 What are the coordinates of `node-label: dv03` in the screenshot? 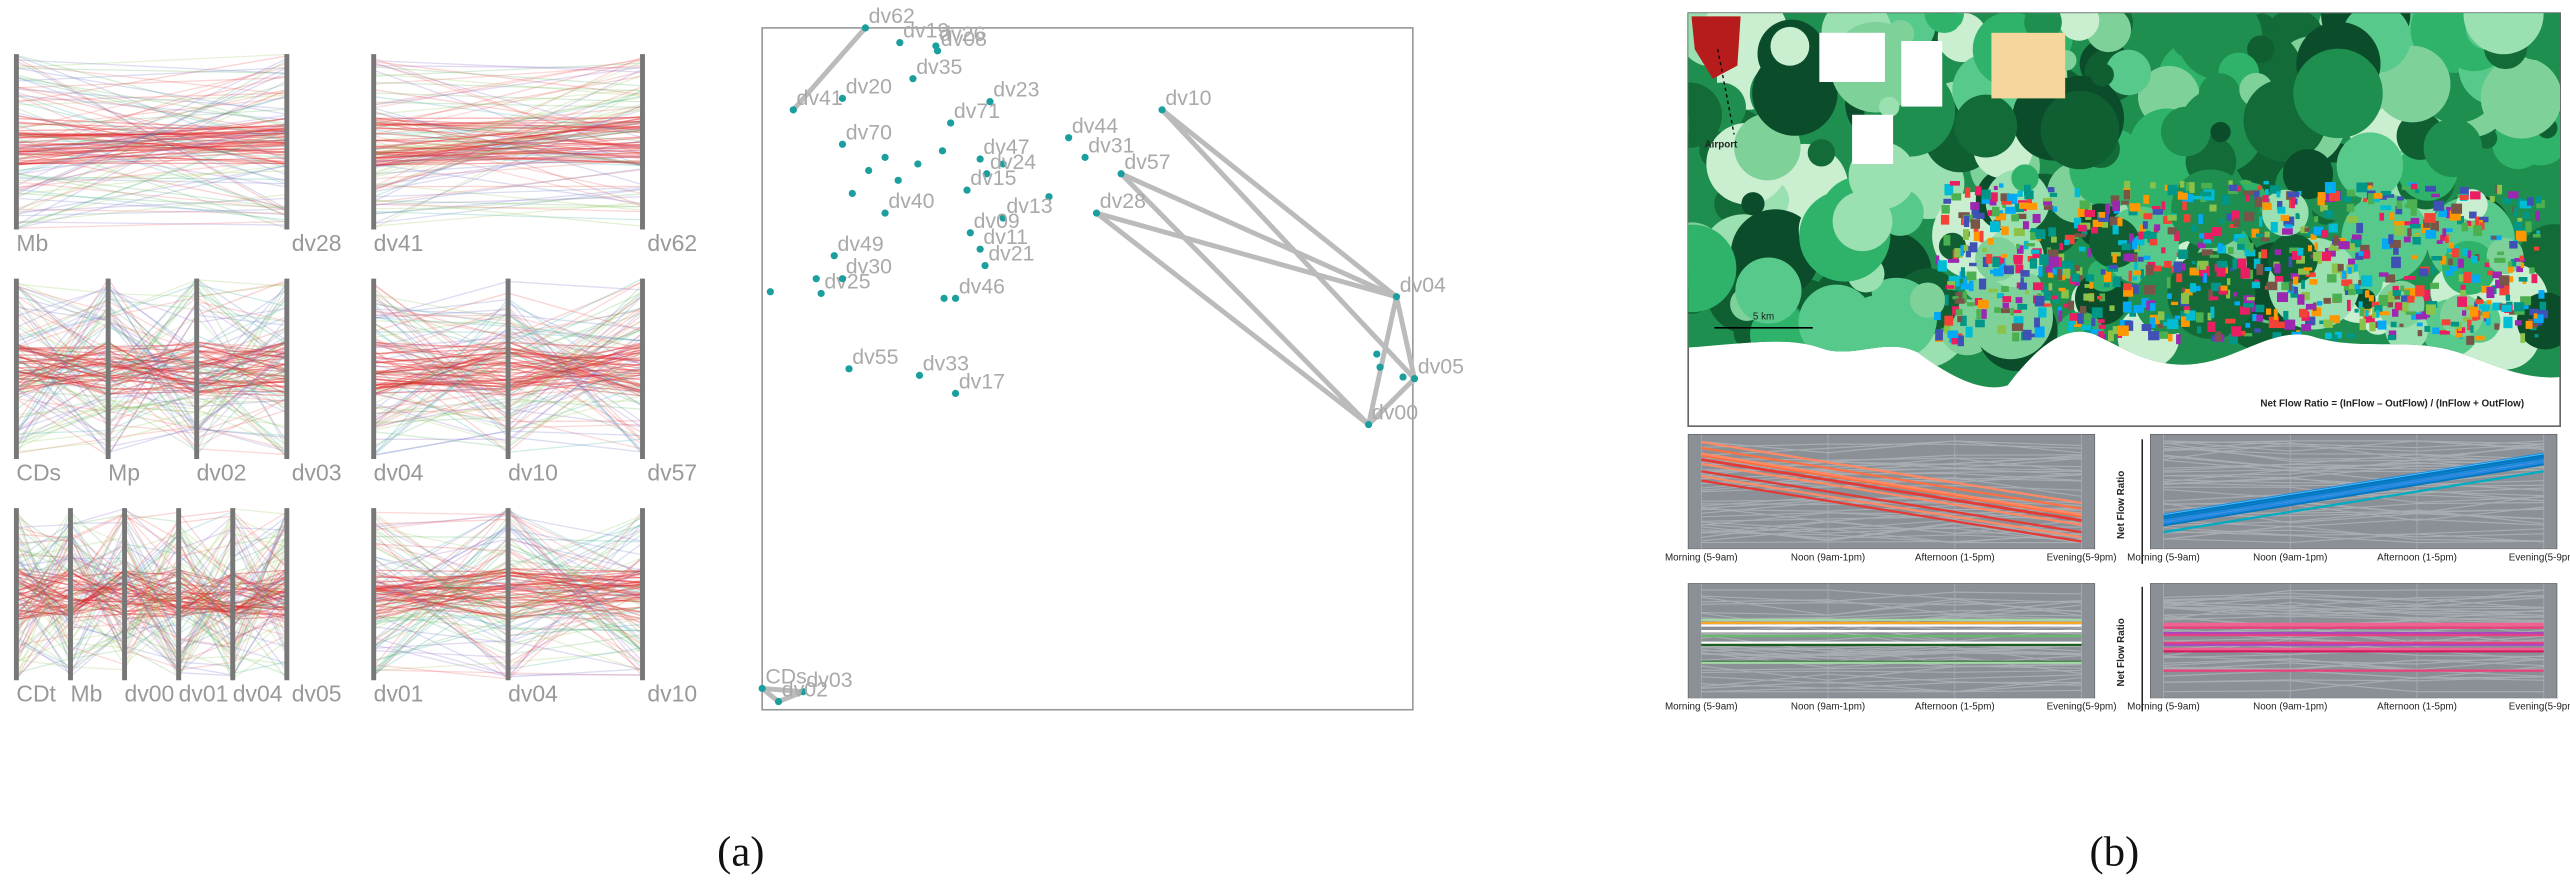 It's located at (829, 680).